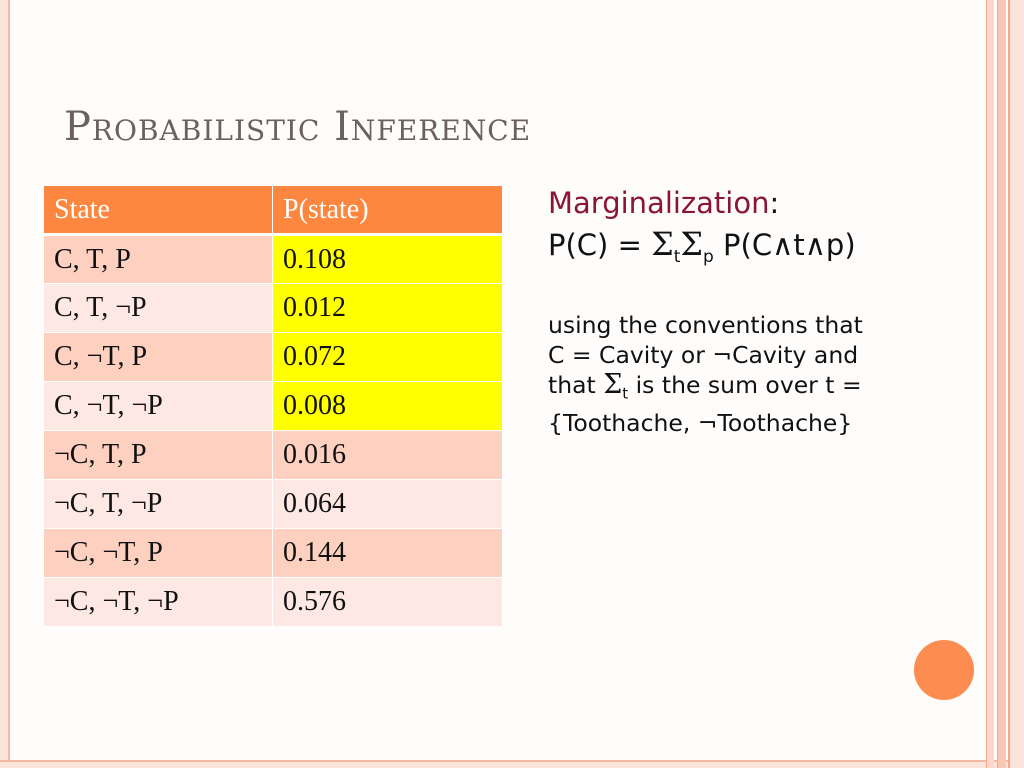 The width and height of the screenshot is (1024, 768). I want to click on probability-cell: 0.016, so click(387, 455).